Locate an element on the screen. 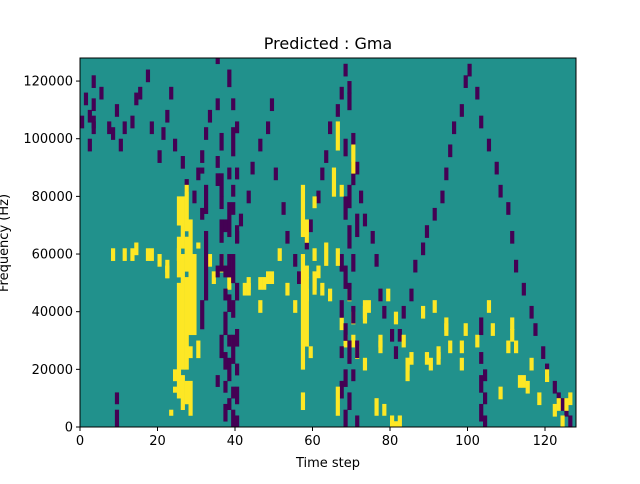 This screenshot has width=640, height=484. x-tick-label: 20 is located at coordinates (157, 441).